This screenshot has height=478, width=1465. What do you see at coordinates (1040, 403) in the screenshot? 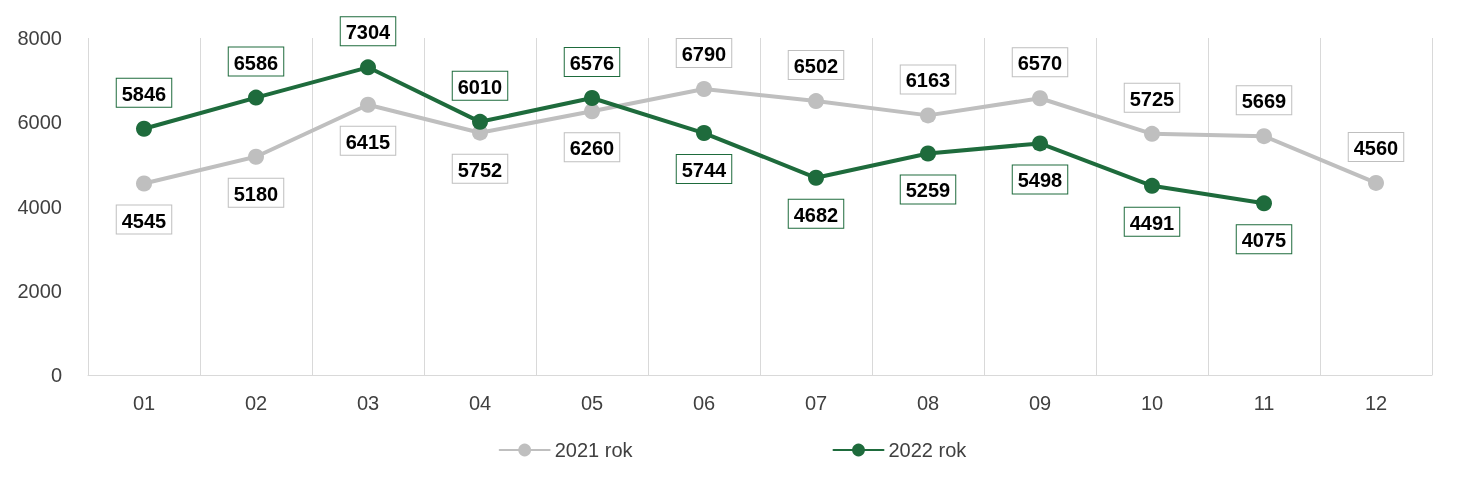
I see `x-tick-label: 09` at bounding box center [1040, 403].